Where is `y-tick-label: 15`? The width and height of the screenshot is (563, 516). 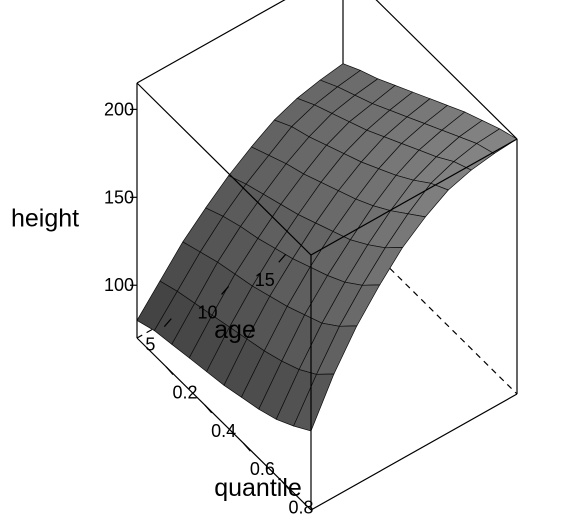
y-tick-label: 15 is located at coordinates (265, 280).